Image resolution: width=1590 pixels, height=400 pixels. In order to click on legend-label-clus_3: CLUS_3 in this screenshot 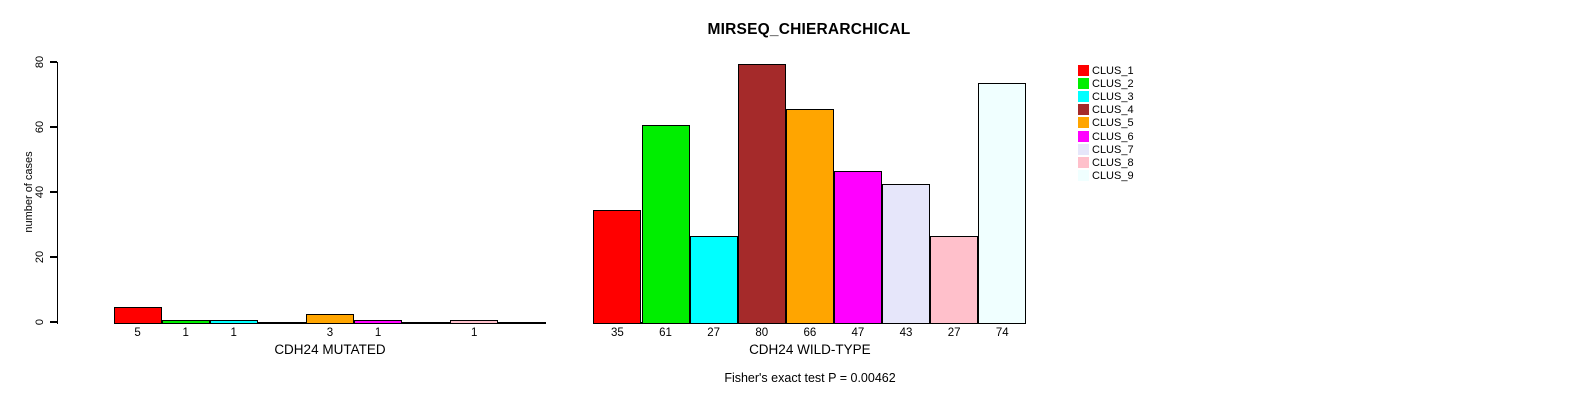, I will do `click(1113, 97)`.